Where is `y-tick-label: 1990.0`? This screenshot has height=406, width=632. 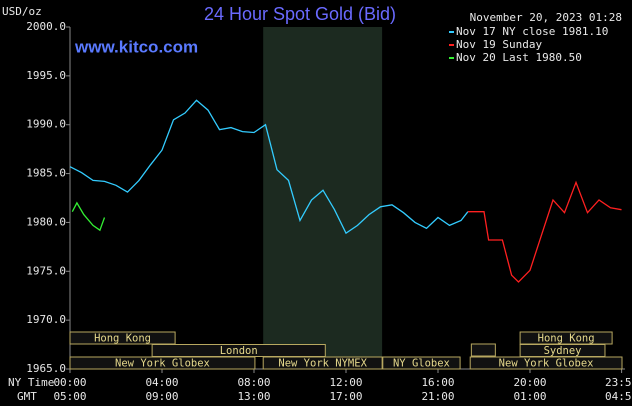
y-tick-label: 1990.0 is located at coordinates (46, 124).